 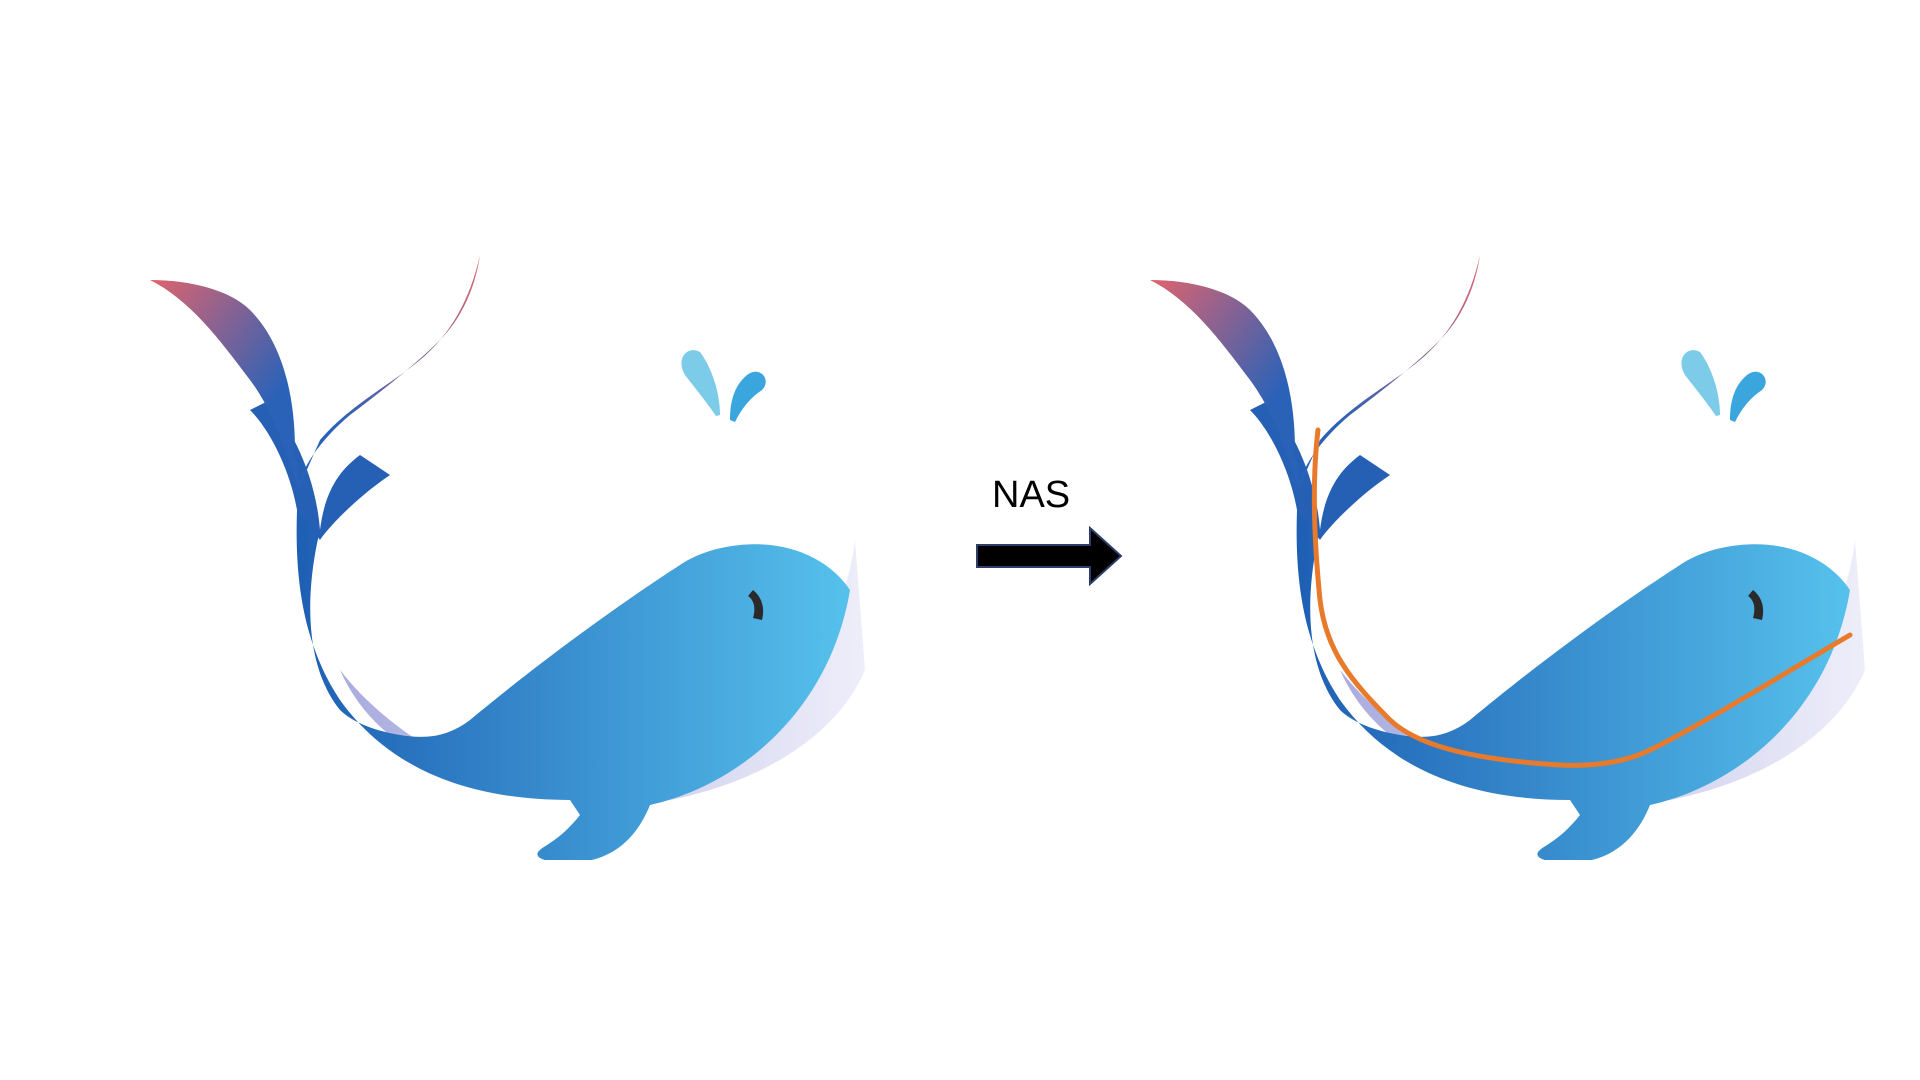 I want to click on right-arrow-icon, so click(x=1049, y=556).